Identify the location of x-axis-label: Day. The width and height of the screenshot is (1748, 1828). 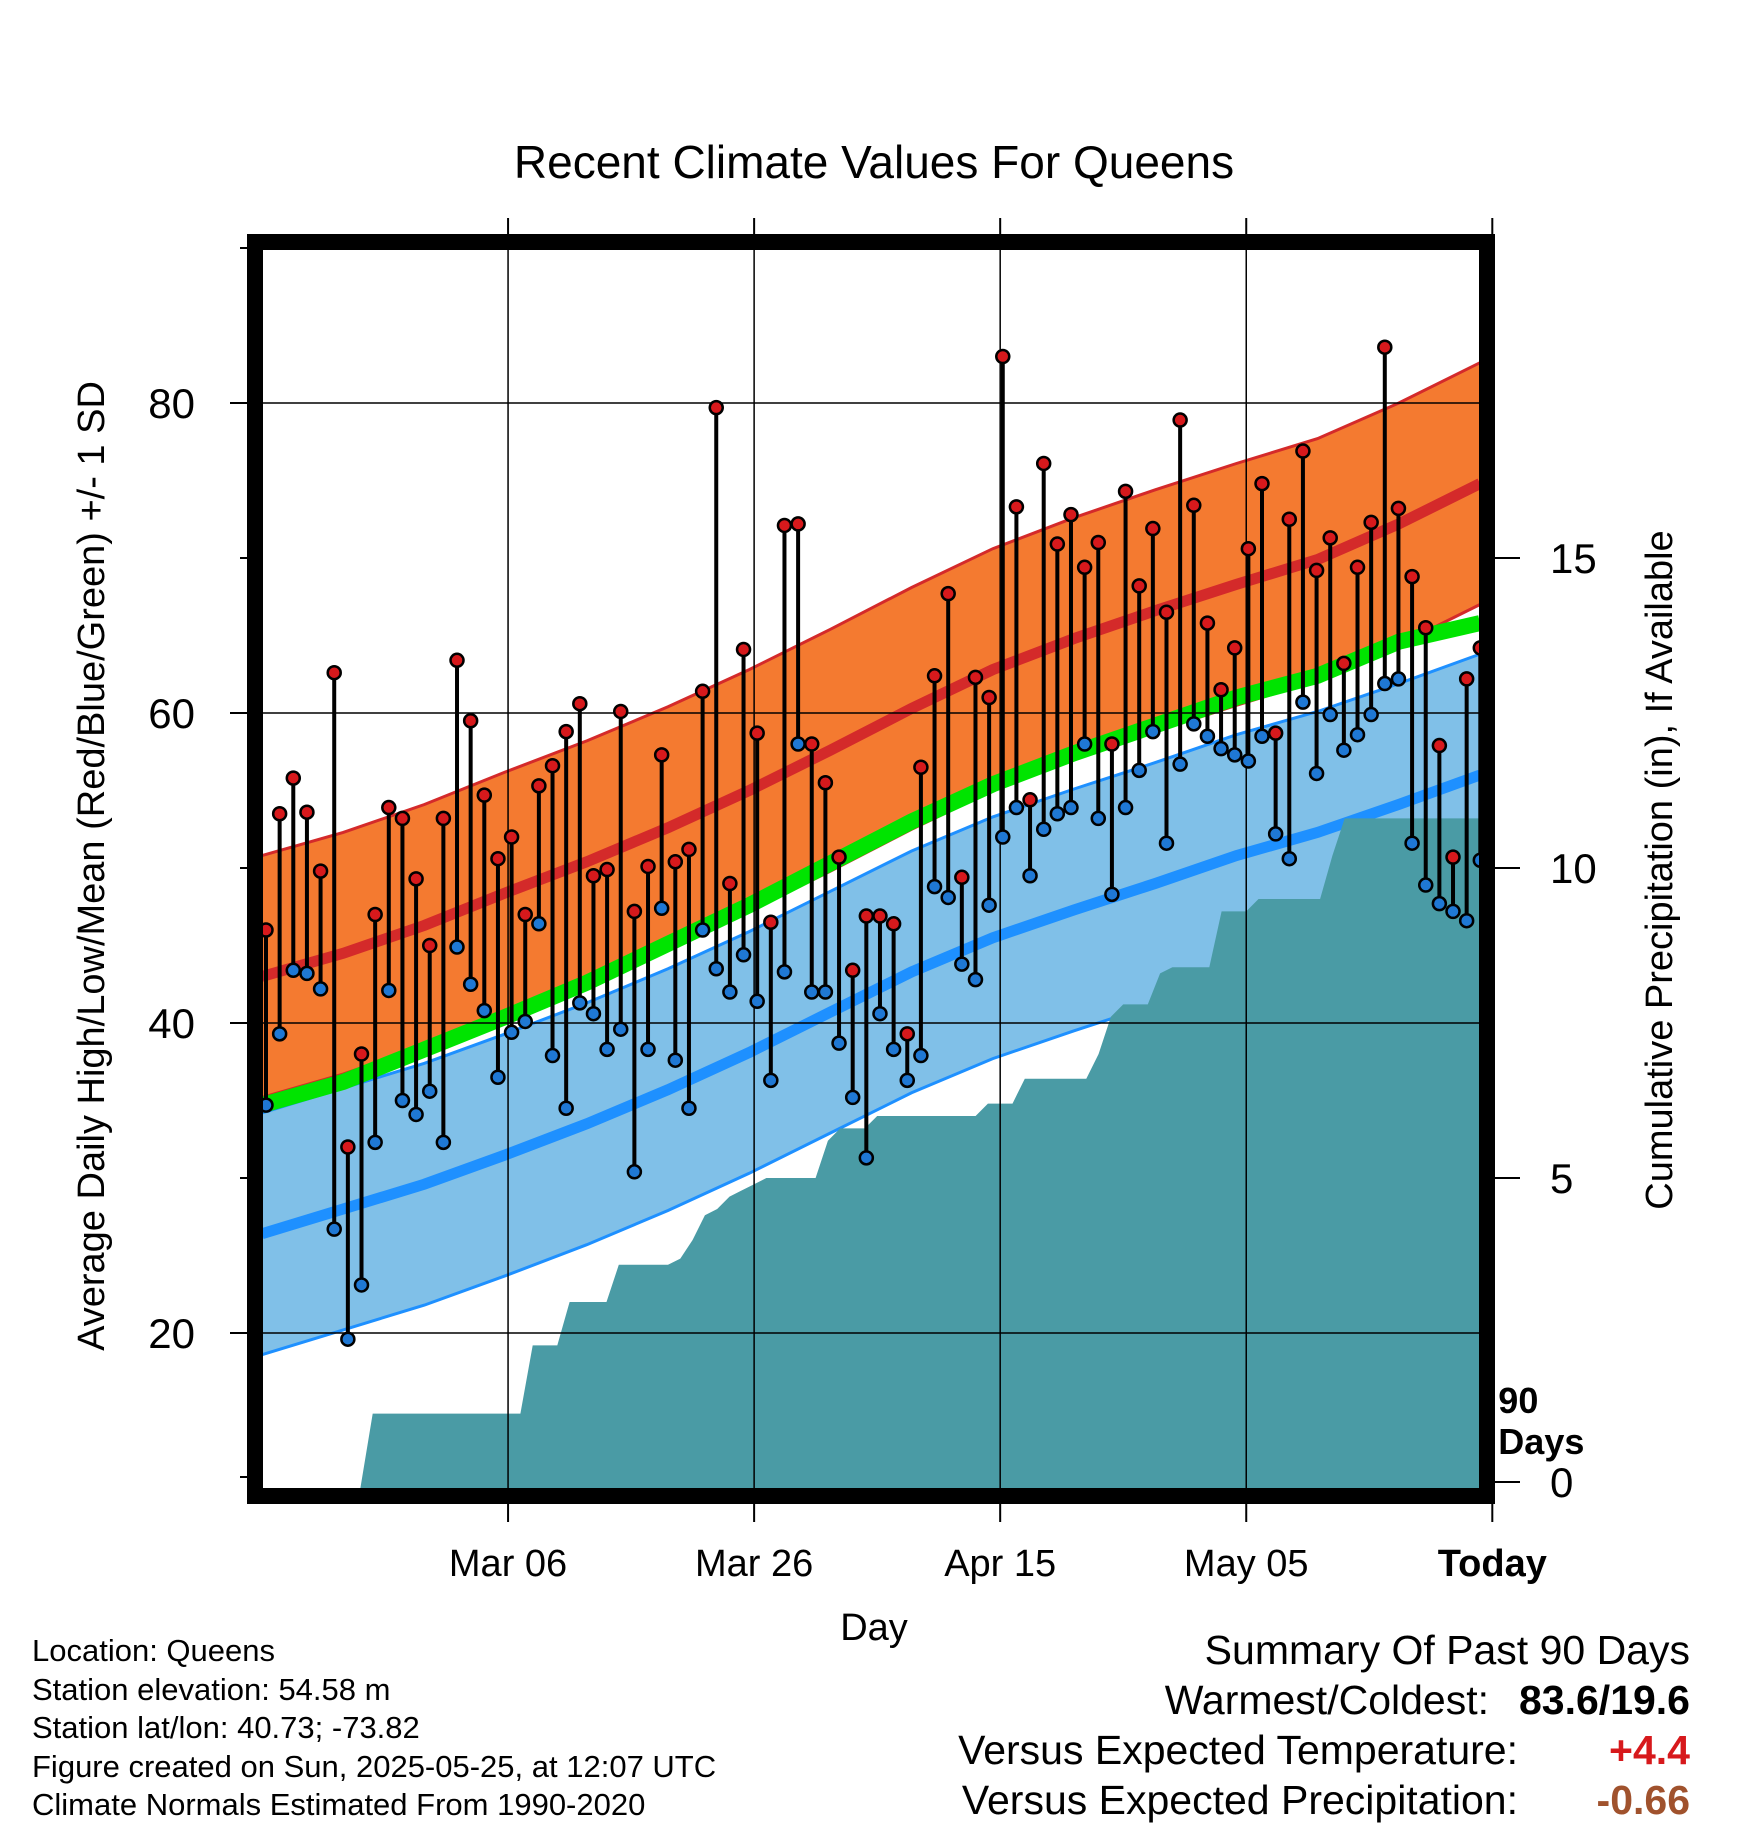
(874, 1628).